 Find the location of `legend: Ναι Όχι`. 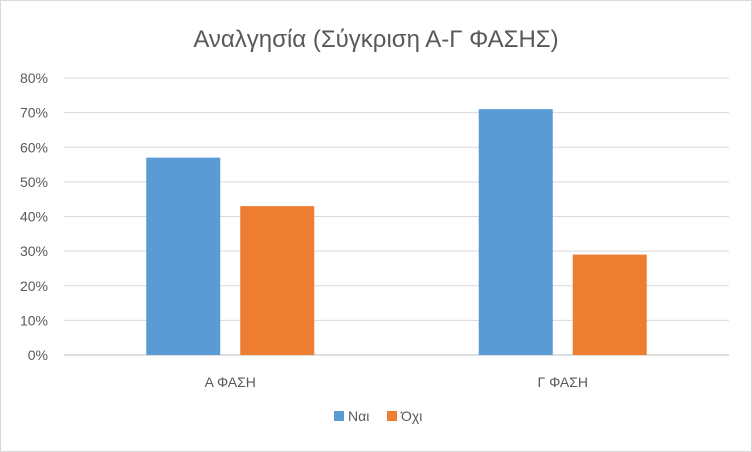

legend: Ναι Όχι is located at coordinates (378, 416).